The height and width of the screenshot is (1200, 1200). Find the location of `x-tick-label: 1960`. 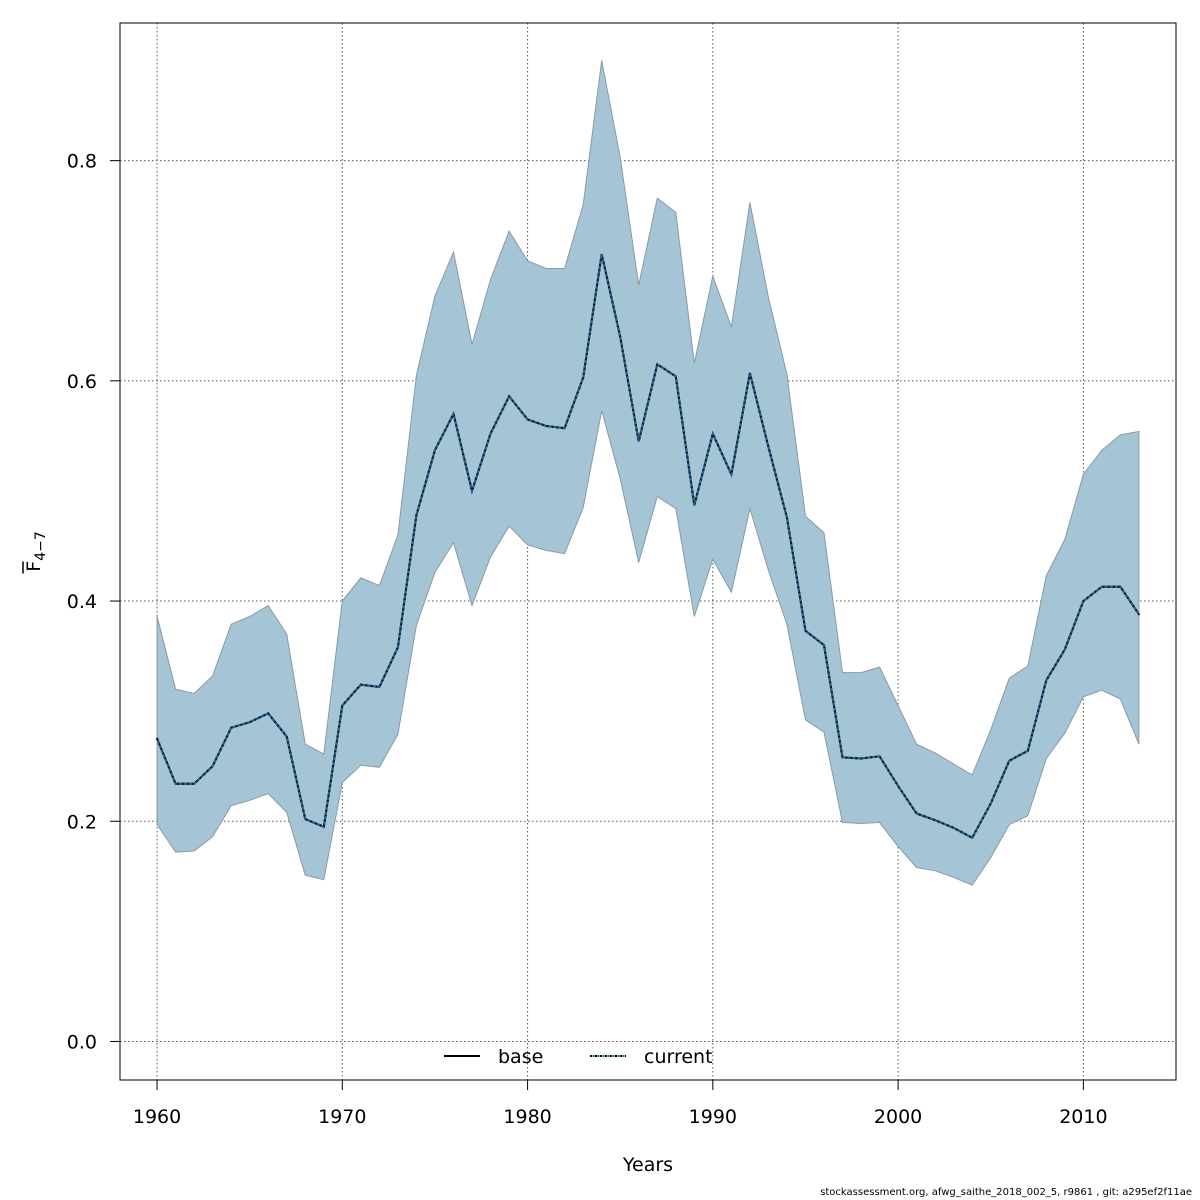

x-tick-label: 1960 is located at coordinates (157, 1117).